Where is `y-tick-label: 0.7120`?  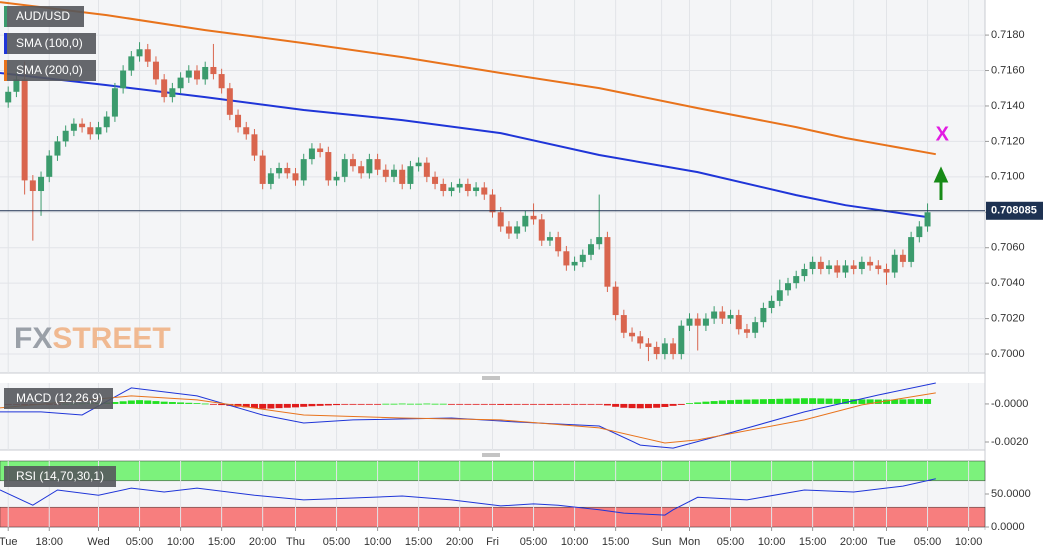 y-tick-label: 0.7120 is located at coordinates (1008, 141).